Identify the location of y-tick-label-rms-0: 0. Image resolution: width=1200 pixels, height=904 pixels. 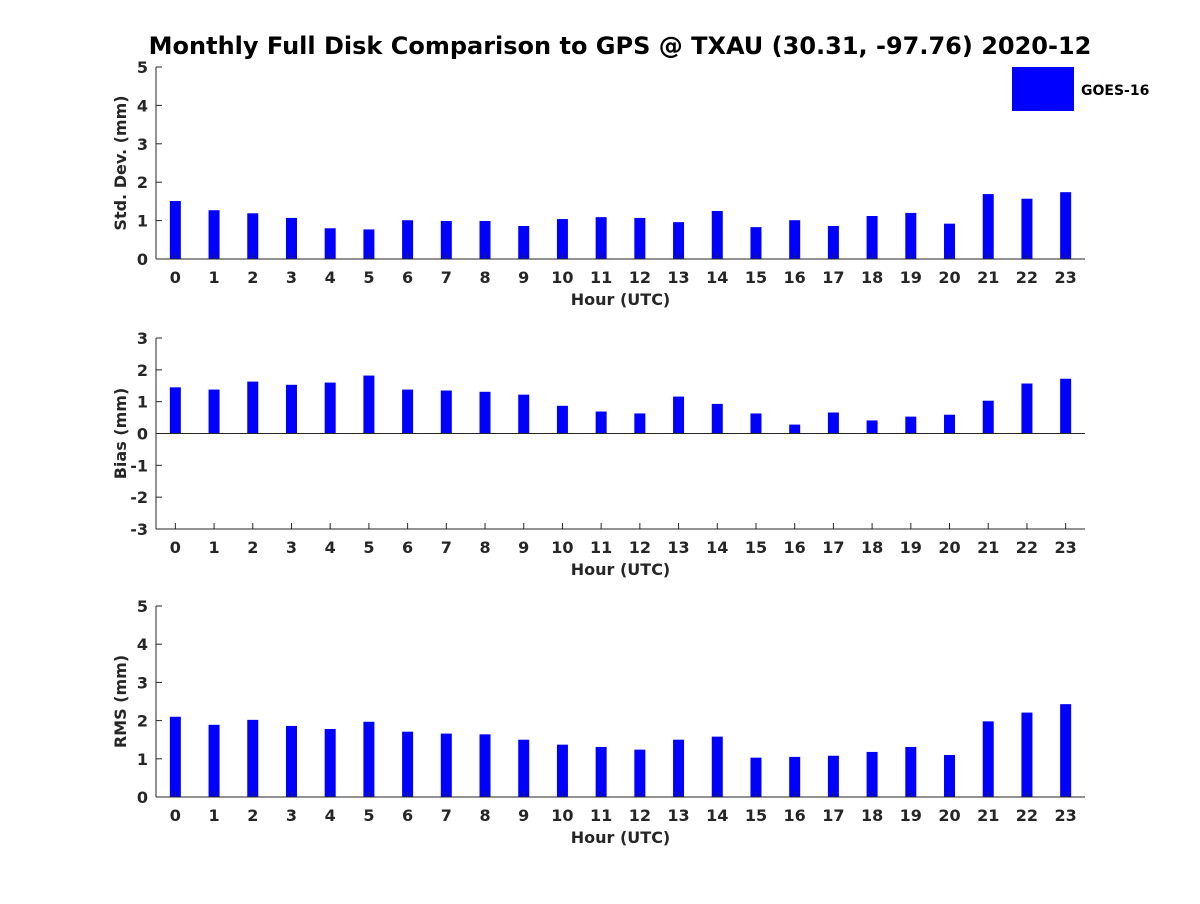
(142, 797).